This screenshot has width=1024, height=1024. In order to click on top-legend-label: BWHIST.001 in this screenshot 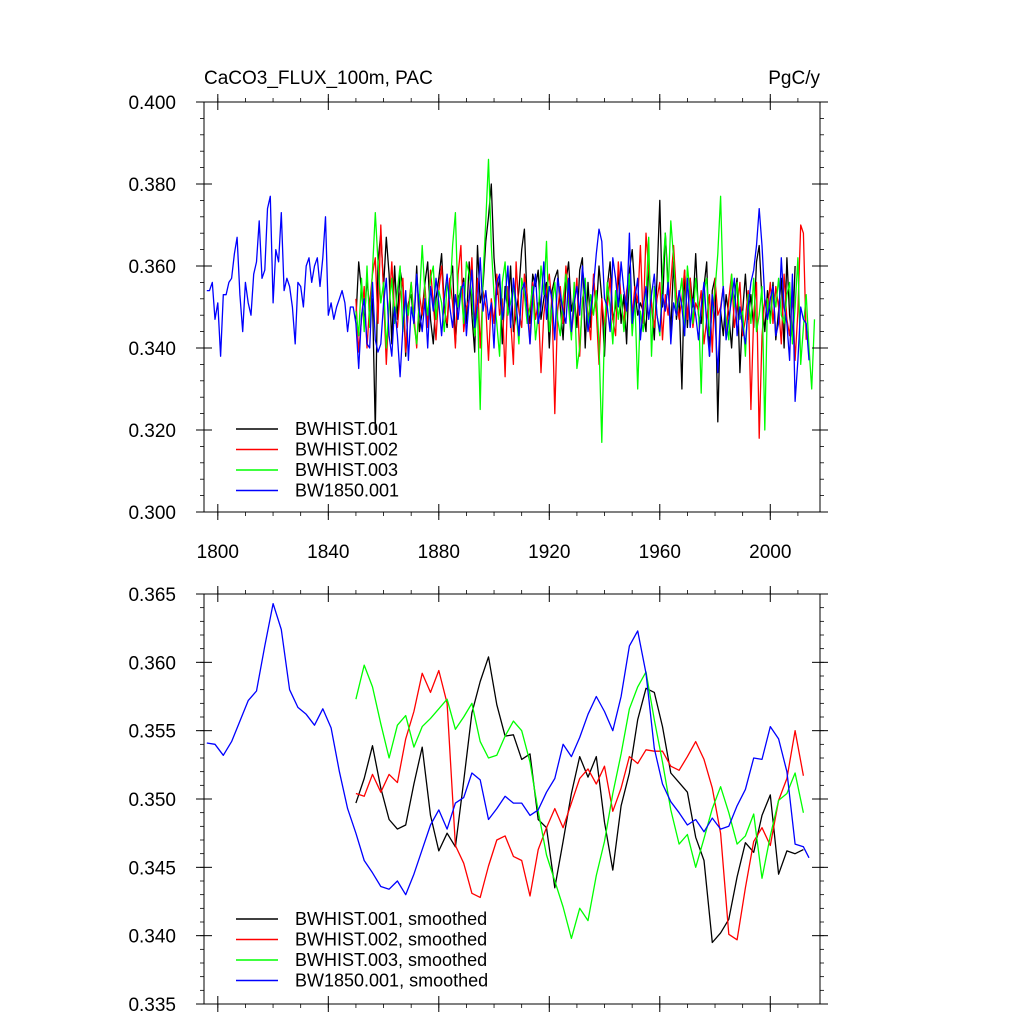, I will do `click(346, 429)`.